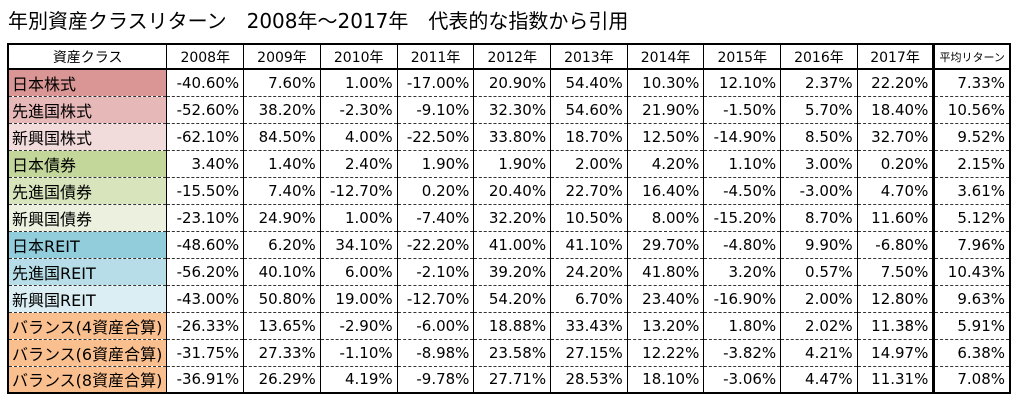  Describe the element at coordinates (971, 191) in the screenshot. I see `average-return-cell: 3.61%` at that location.